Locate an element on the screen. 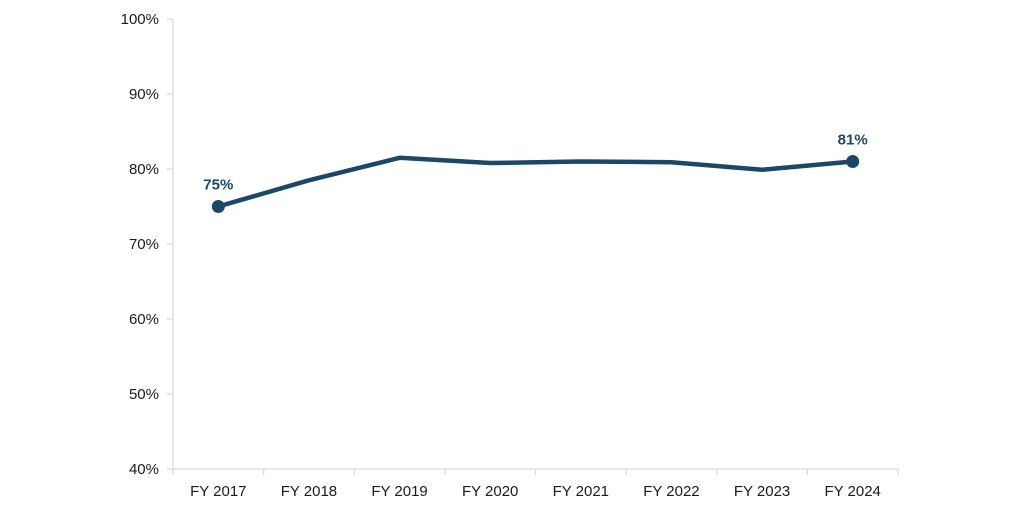 This screenshot has width=1024, height=512. y-tick-label: 100% is located at coordinates (140, 19).